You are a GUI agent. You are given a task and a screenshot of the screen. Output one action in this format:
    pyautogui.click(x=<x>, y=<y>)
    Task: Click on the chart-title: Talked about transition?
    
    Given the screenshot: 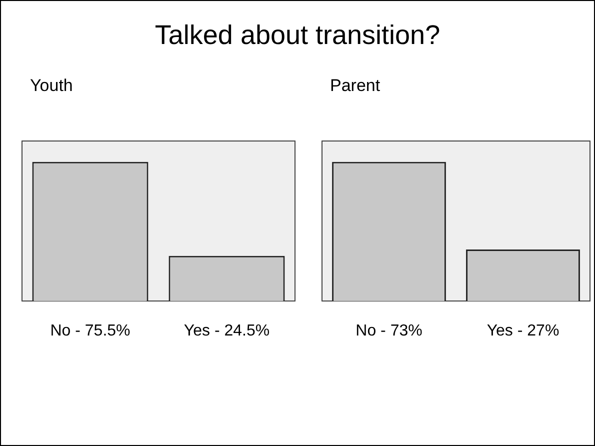 What is the action you would take?
    pyautogui.click(x=298, y=35)
    